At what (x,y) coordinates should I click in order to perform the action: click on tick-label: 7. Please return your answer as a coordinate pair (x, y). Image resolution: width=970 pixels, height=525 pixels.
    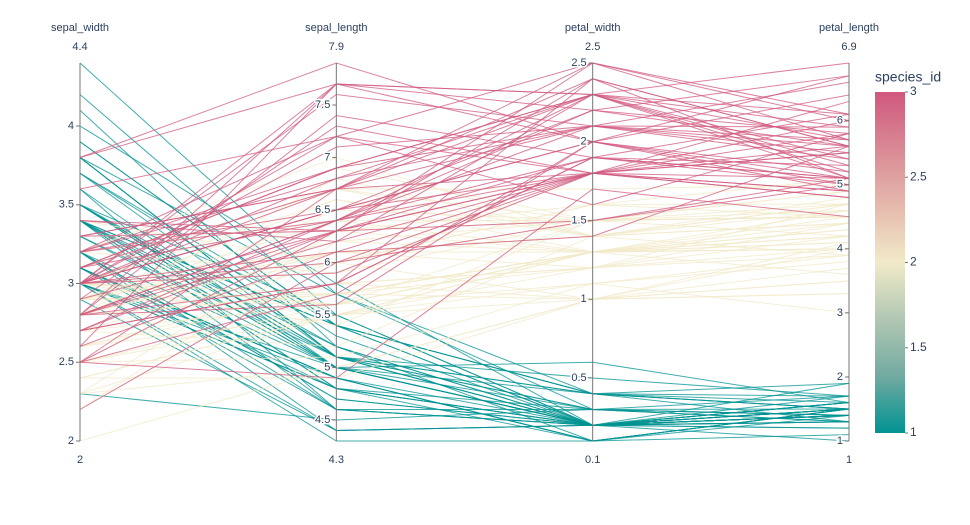
    Looking at the image, I should click on (327, 157).